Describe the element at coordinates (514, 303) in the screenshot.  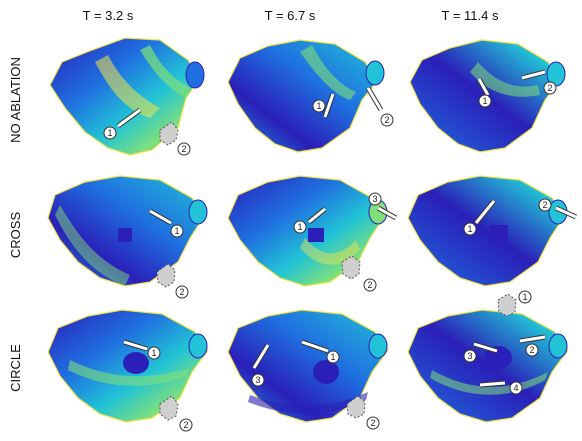
I see `dashed-arrow-circle-t3-1: 1` at that location.